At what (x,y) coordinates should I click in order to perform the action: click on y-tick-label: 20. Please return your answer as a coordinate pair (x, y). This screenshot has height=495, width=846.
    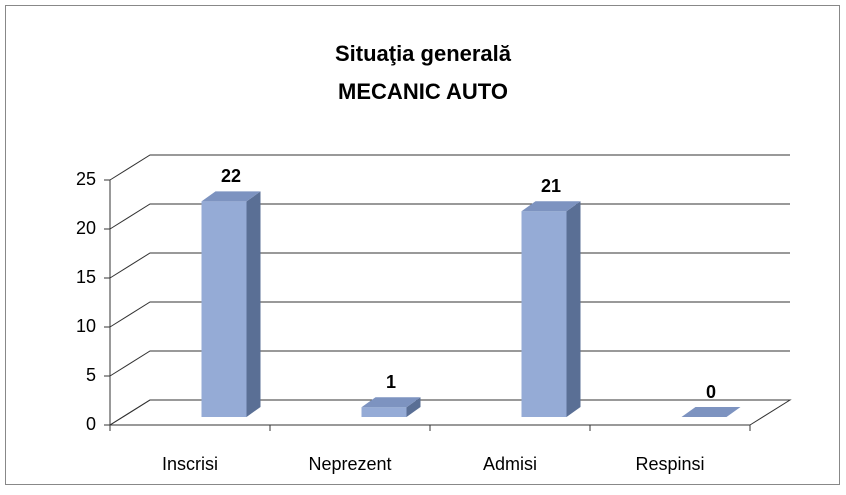
    Looking at the image, I should click on (86, 228).